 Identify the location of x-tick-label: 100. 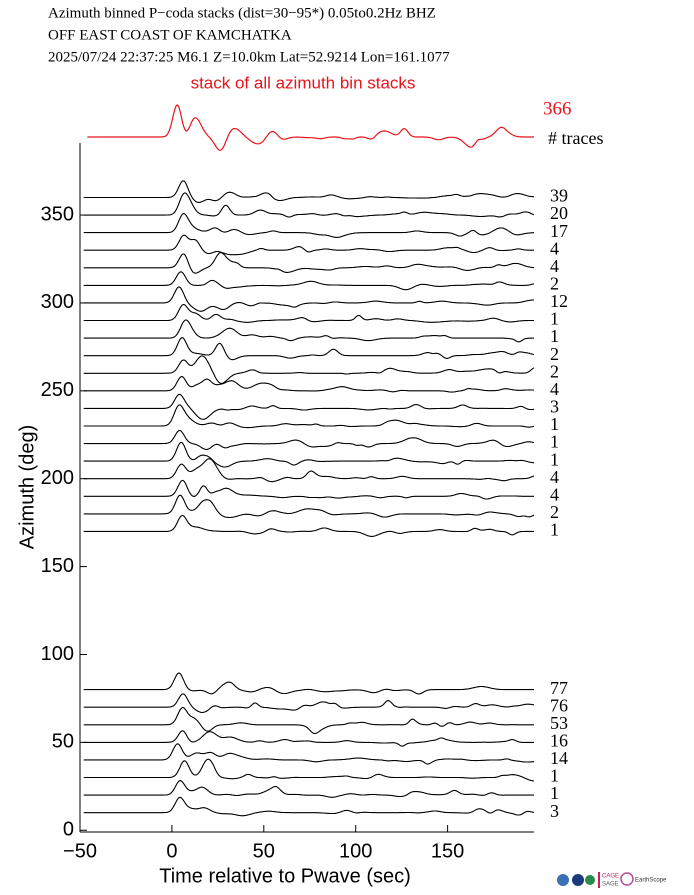
(355, 851).